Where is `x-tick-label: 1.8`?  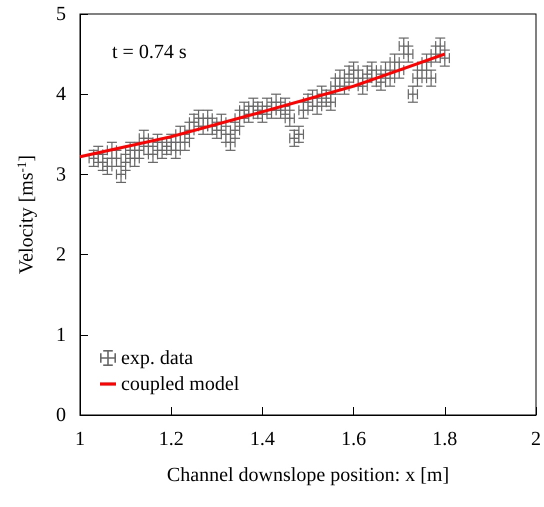 x-tick-label: 1.8 is located at coordinates (445, 439).